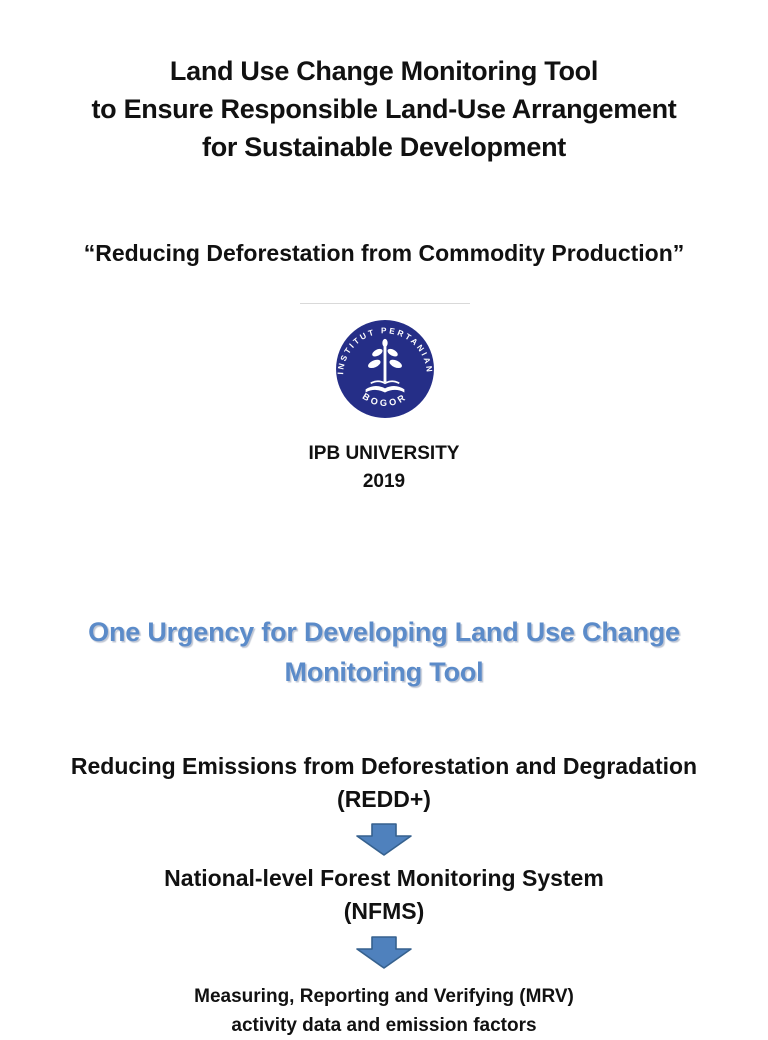 The width and height of the screenshot is (768, 1040). I want to click on slide2-heading-line-2: Monitoring Tool, so click(384, 672).